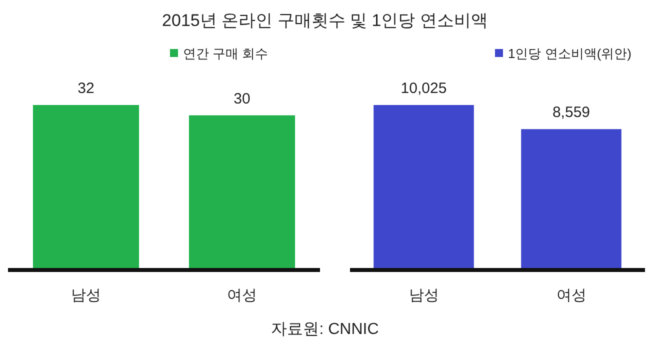 The height and width of the screenshot is (344, 650). What do you see at coordinates (86, 88) in the screenshot?
I see `data-label: 32` at bounding box center [86, 88].